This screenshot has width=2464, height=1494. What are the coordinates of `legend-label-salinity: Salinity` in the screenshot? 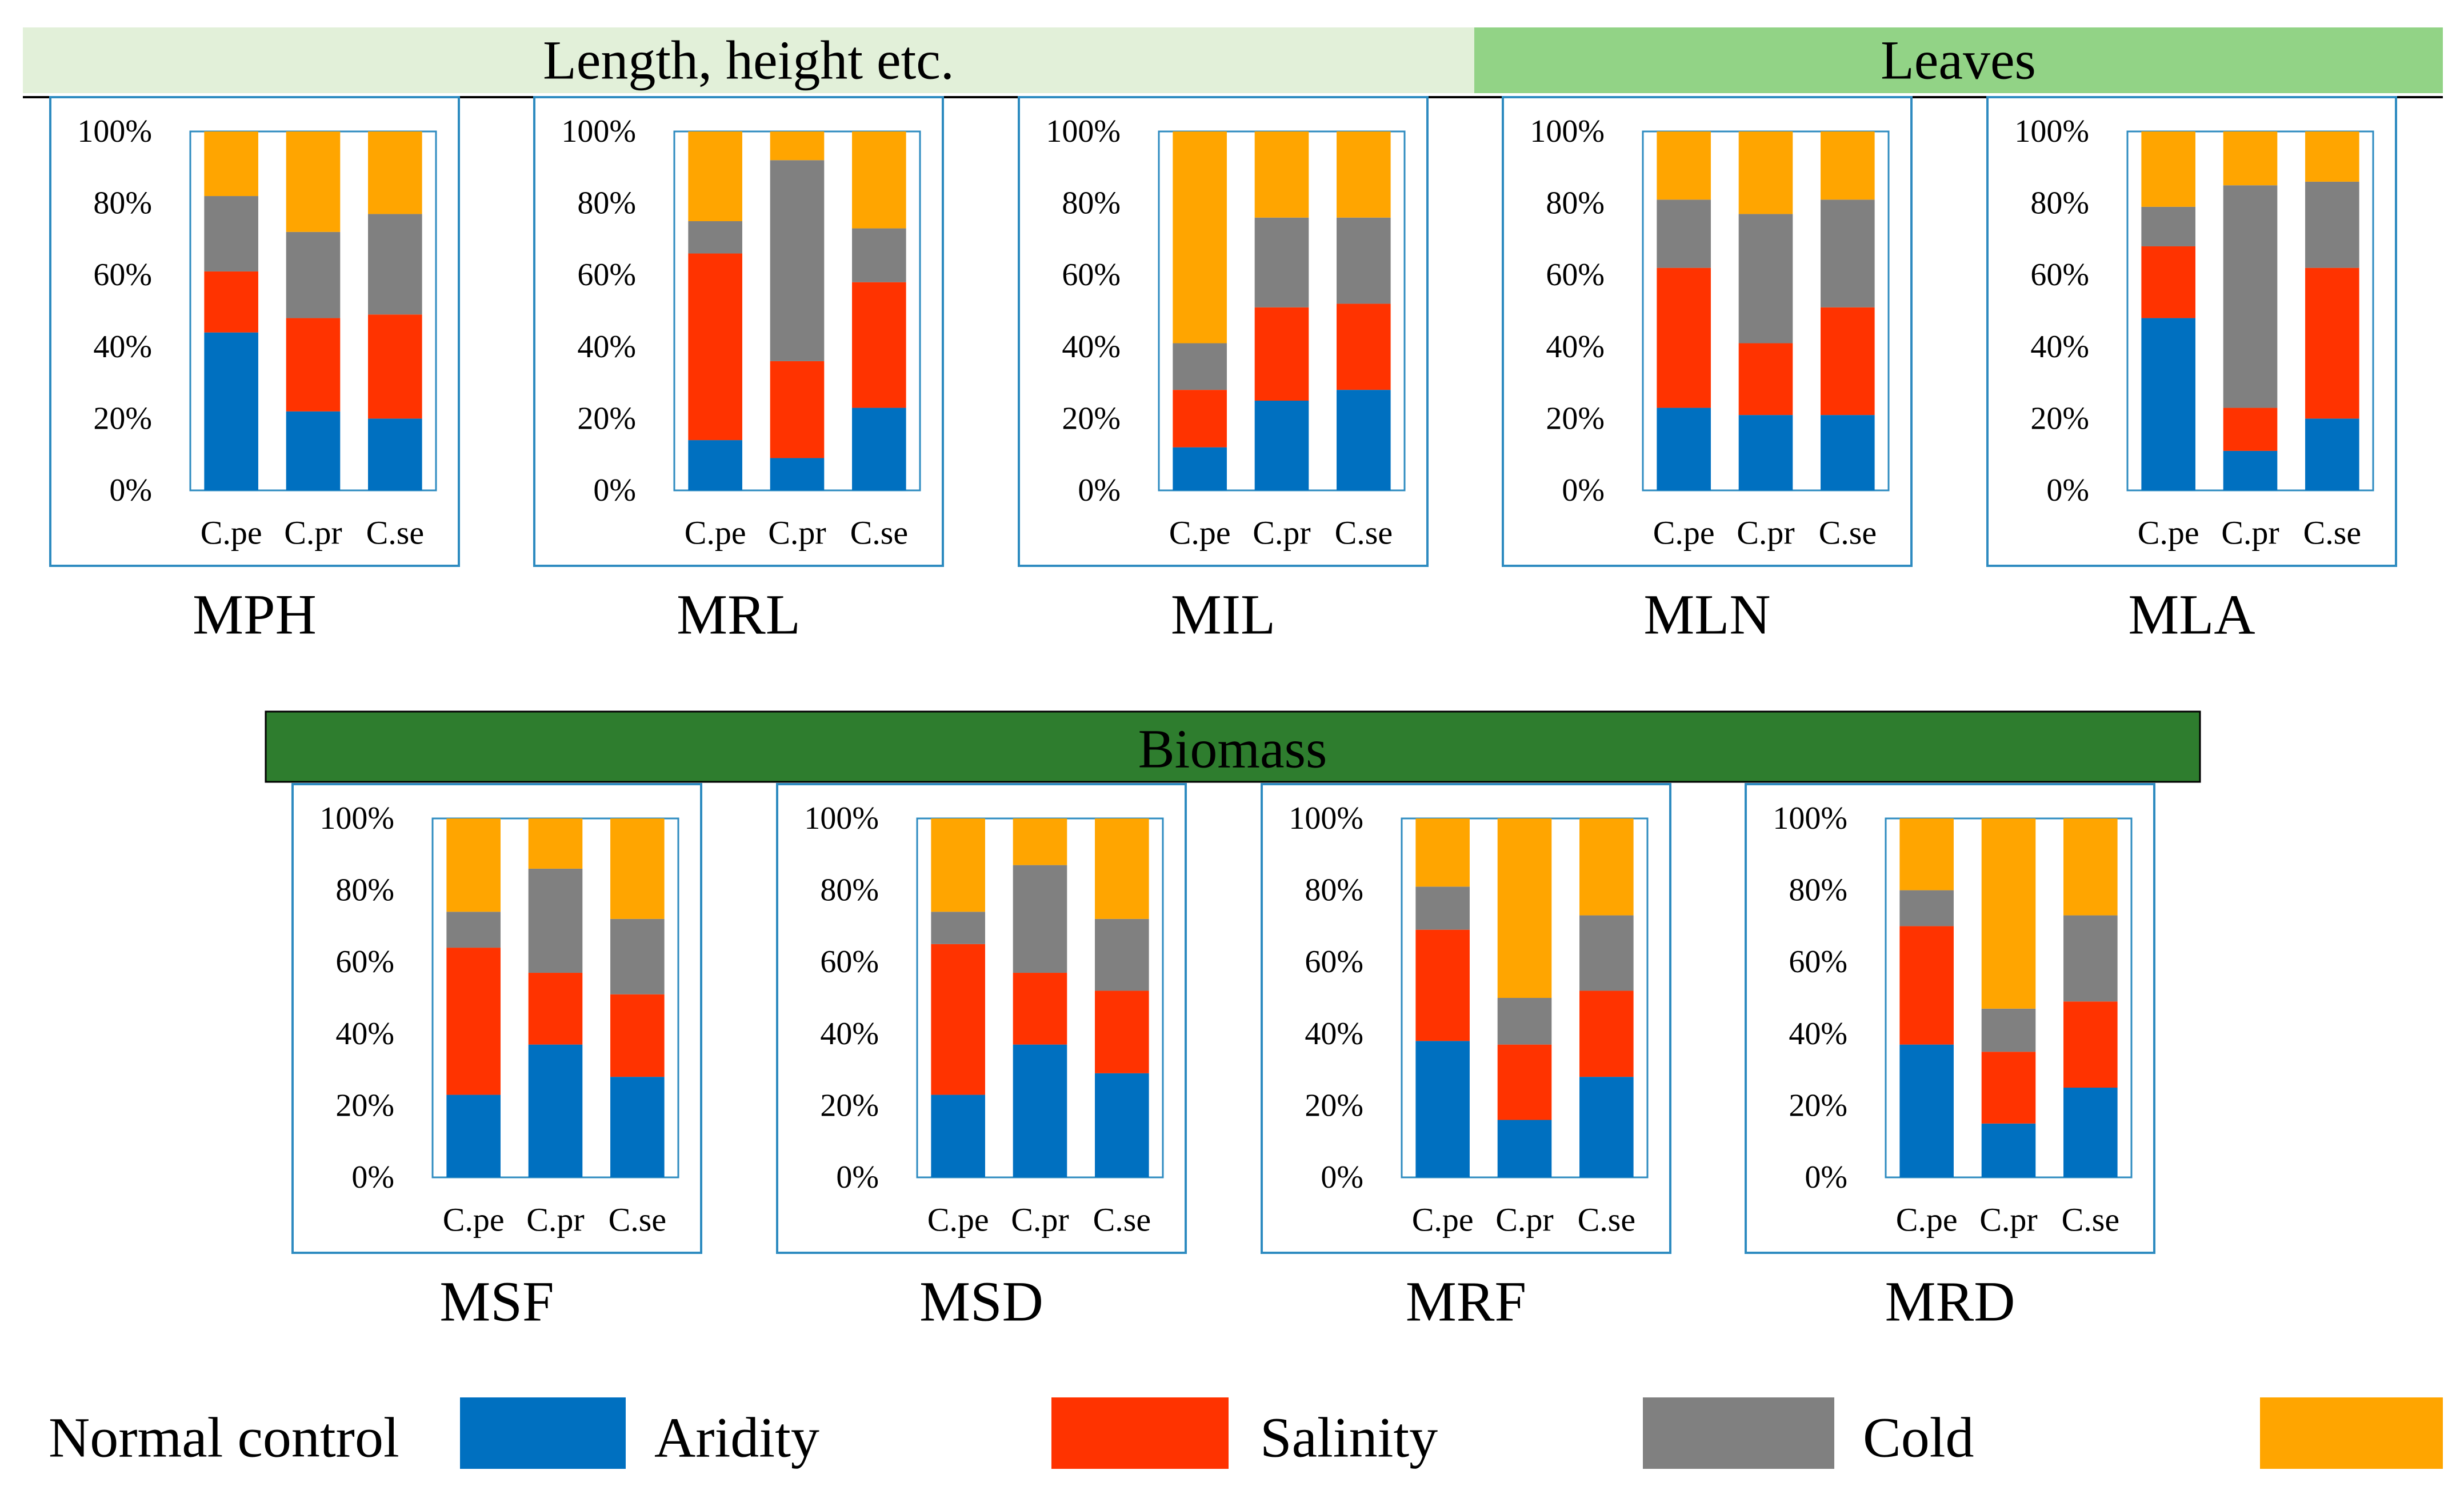 It's located at (1349, 1437).